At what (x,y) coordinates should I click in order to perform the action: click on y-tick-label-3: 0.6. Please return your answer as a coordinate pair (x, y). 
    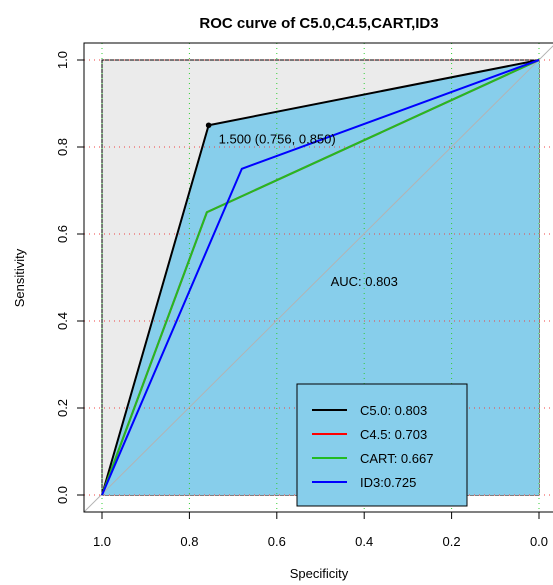
    Looking at the image, I should click on (62, 234).